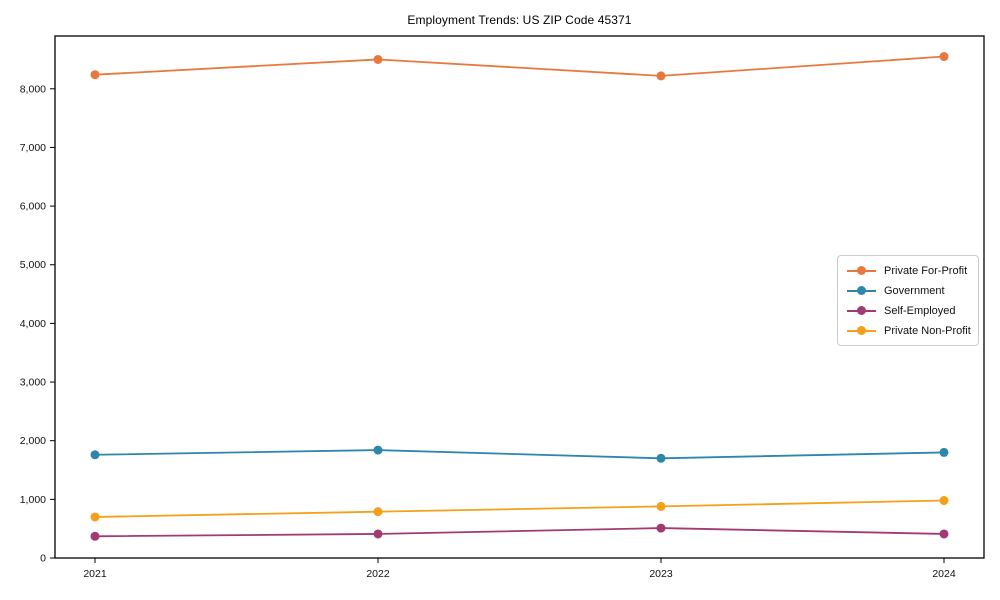 The height and width of the screenshot is (600, 1000). Describe the element at coordinates (33, 441) in the screenshot. I see `y-tick-label: 2,000` at that location.